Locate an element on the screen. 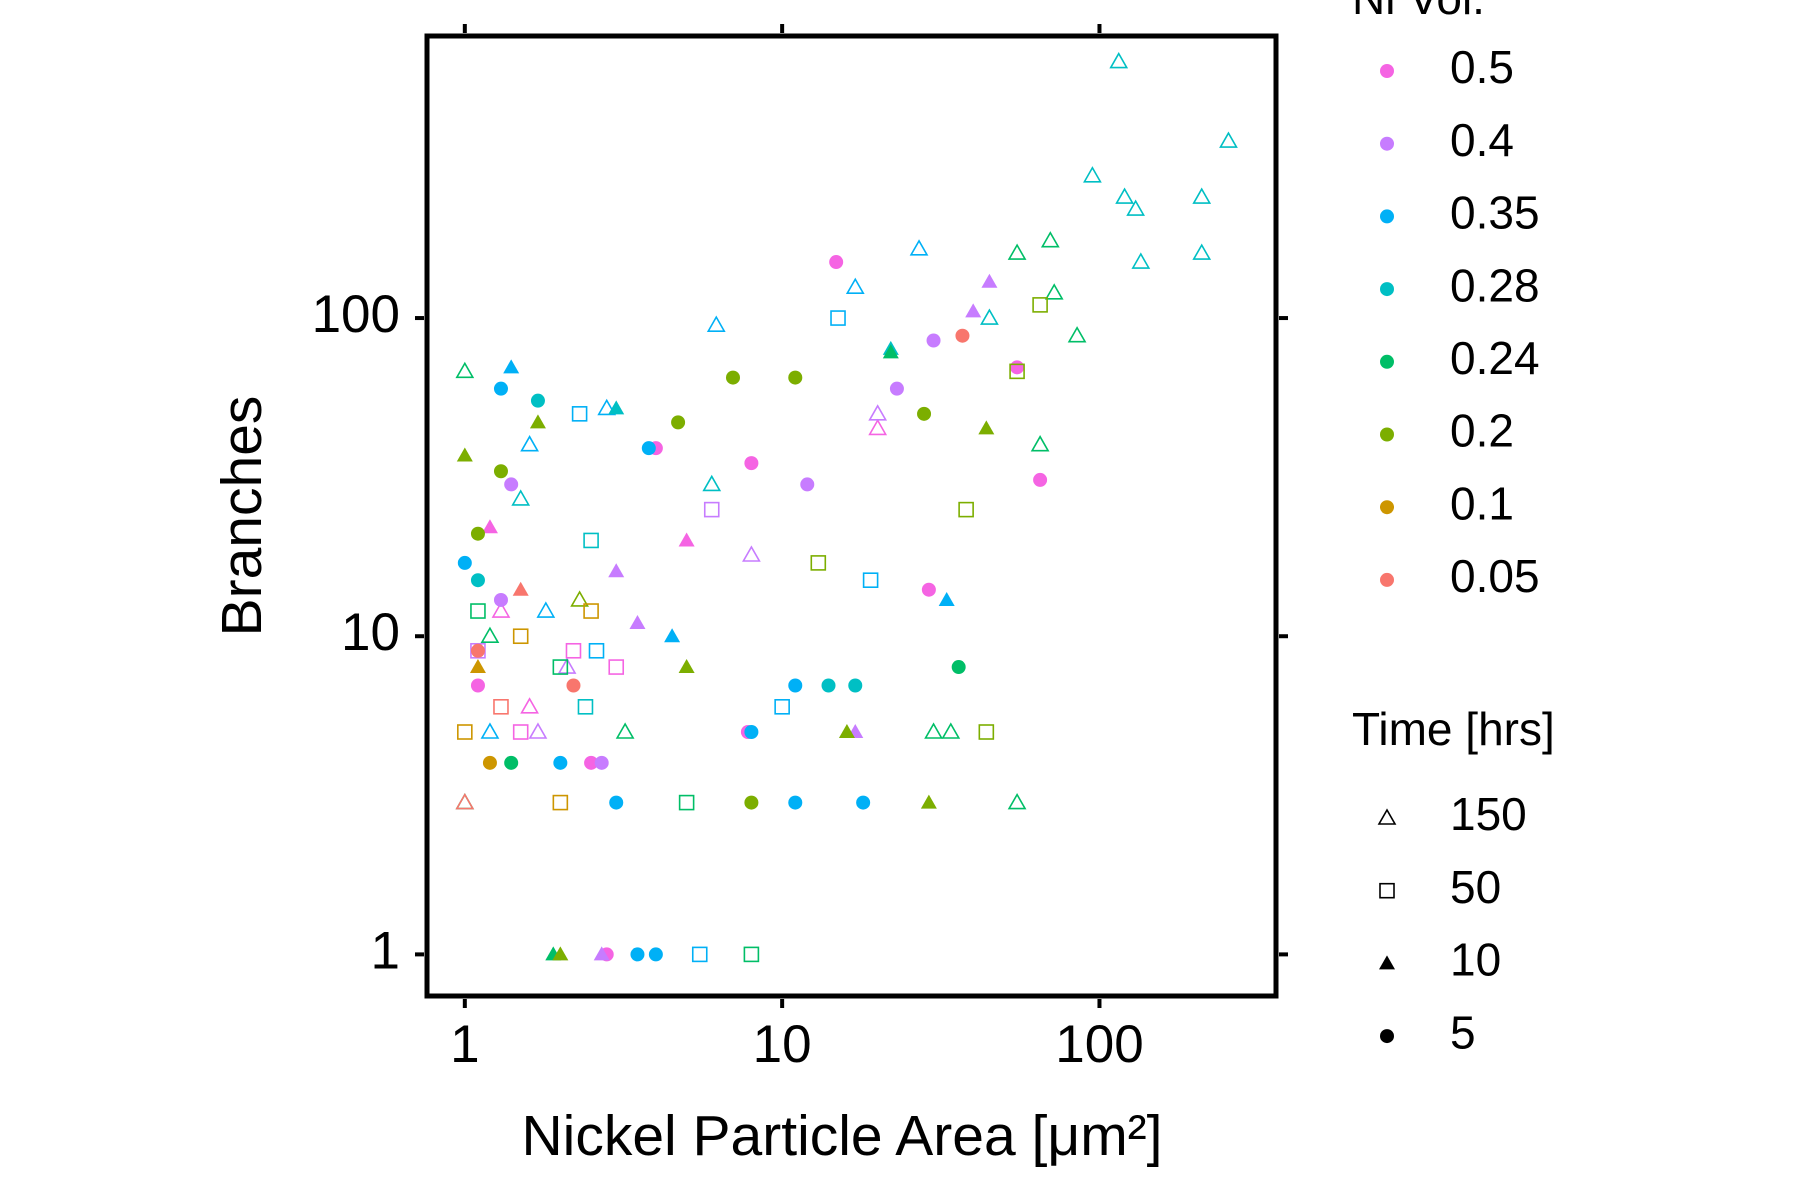  x-tick-label: 100 is located at coordinates (1099, 1044).